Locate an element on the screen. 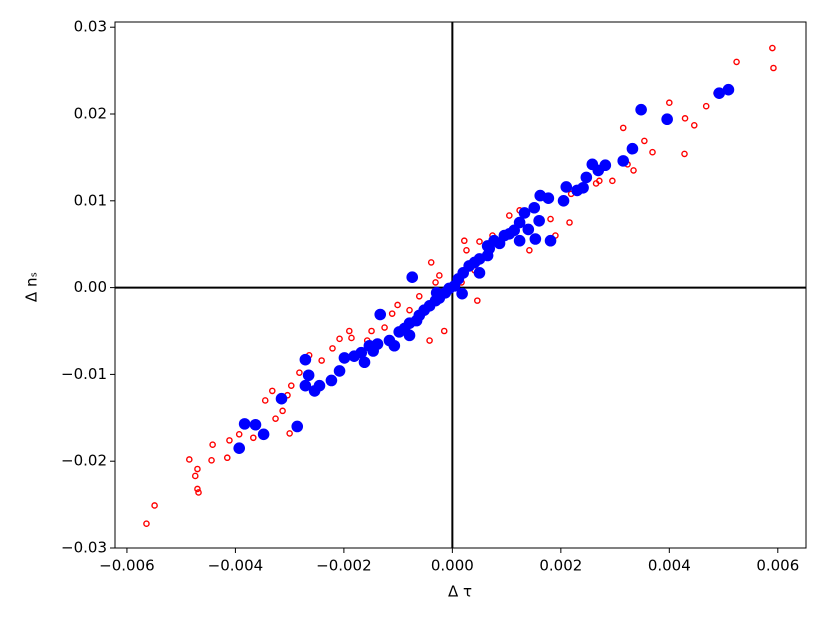  y-tick-label: −0.03 is located at coordinates (84, 548).